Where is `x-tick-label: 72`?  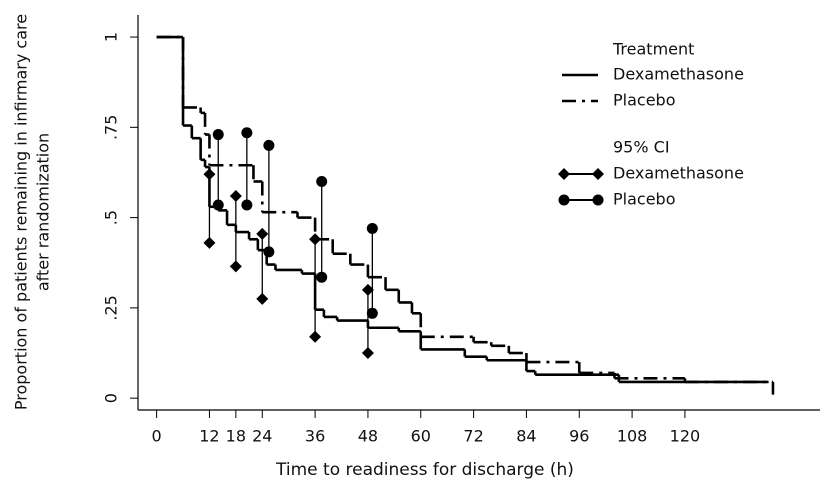
x-tick-label: 72 is located at coordinates (473, 436).